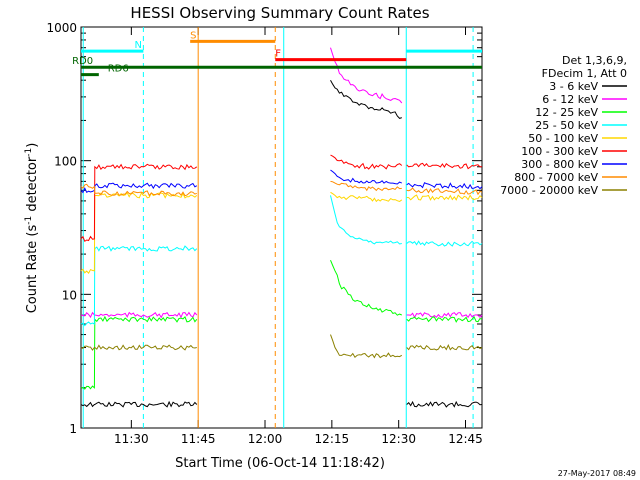  I want to click on legend-entry-label: 7000 - 20000 keV, so click(549, 190).